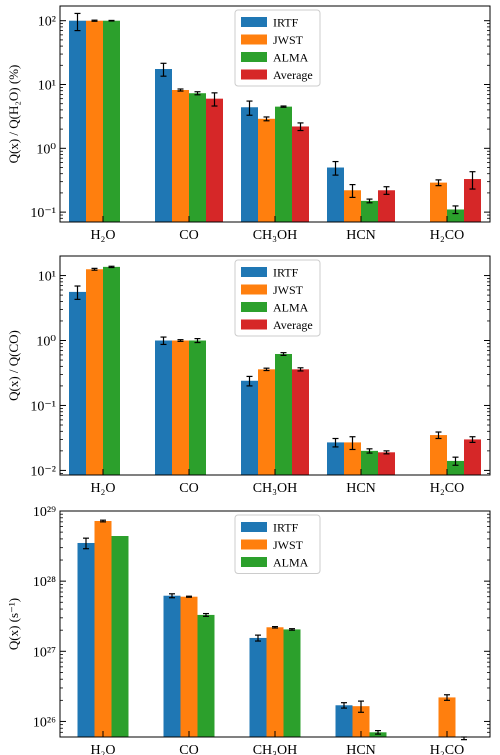 The width and height of the screenshot is (500, 755). Describe the element at coordinates (44, 652) in the screenshot. I see `y-tick-label: 10²⁷` at that location.